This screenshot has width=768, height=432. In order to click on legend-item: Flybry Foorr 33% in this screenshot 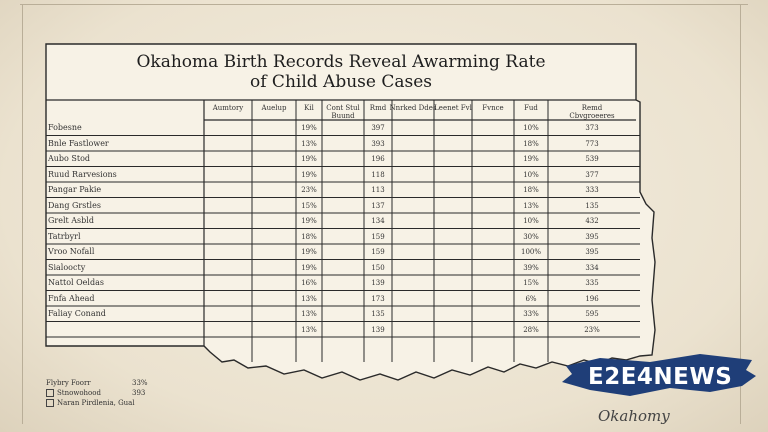, I will do `click(101, 383)`.